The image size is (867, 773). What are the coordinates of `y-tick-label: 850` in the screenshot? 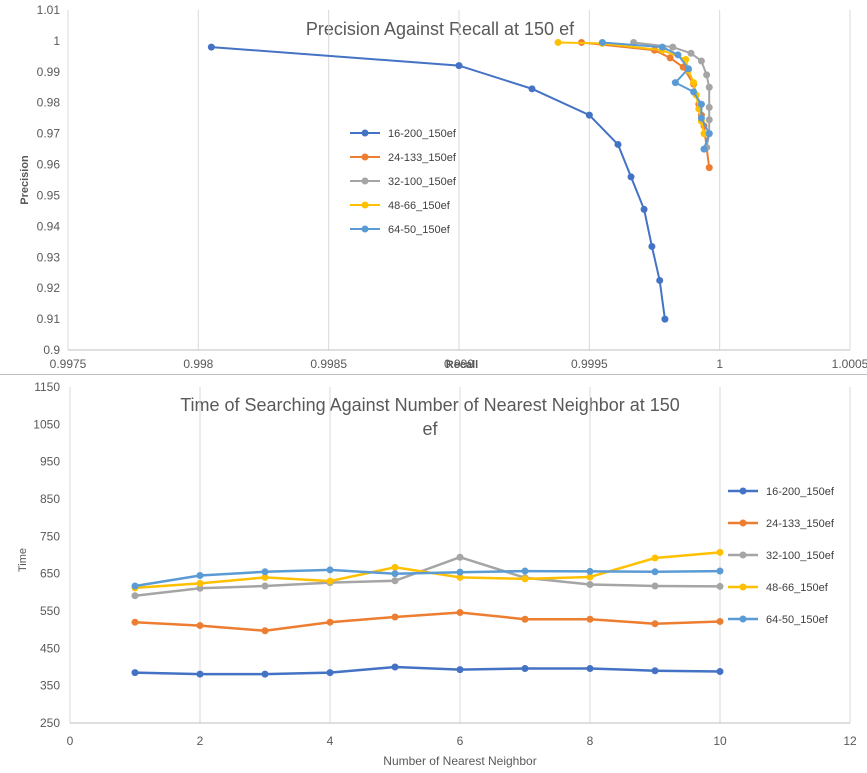 It's located at (50, 499).